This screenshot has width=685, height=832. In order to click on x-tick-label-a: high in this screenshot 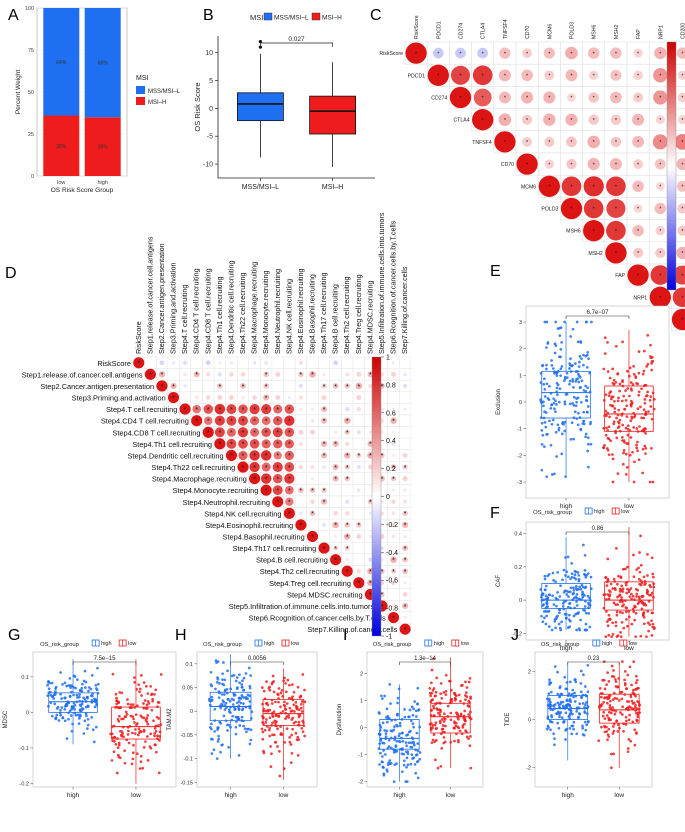, I will do `click(102, 183)`.